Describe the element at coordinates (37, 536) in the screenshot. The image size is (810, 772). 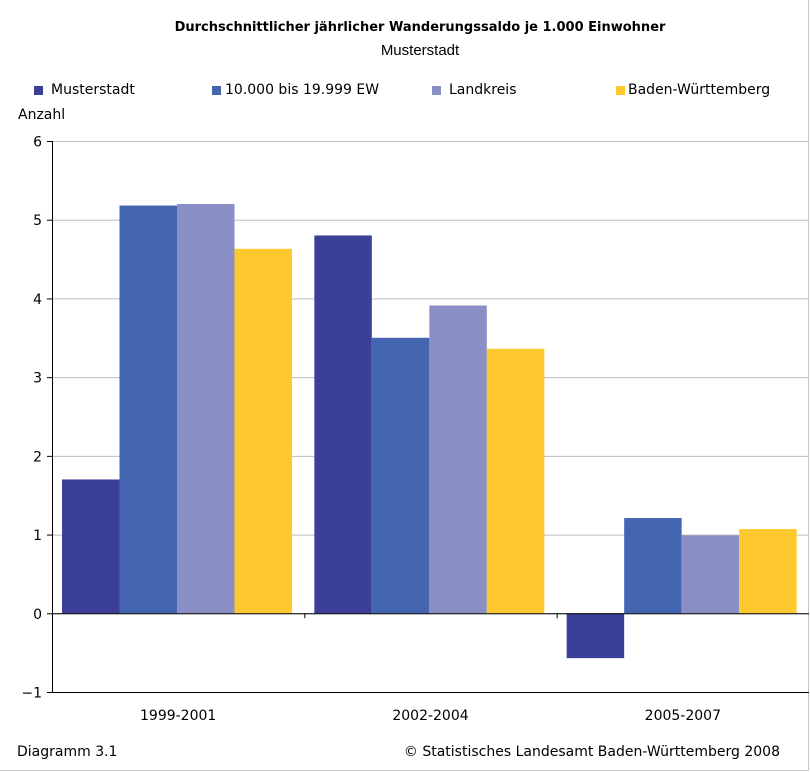
I see `y-tick-label: 1` at that location.